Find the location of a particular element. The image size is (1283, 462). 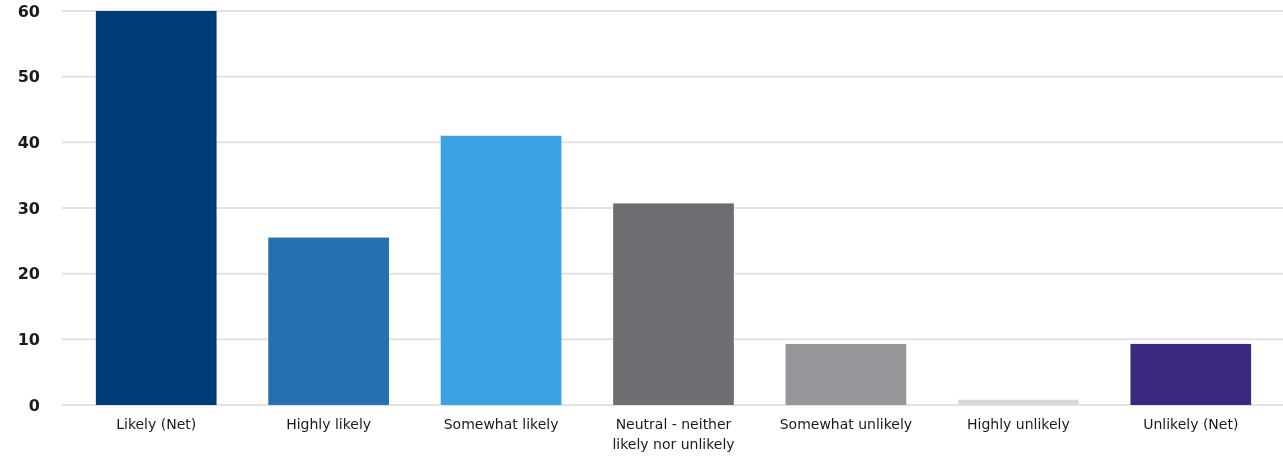

x-tick-label: Highly unlikely is located at coordinates (1018, 424).